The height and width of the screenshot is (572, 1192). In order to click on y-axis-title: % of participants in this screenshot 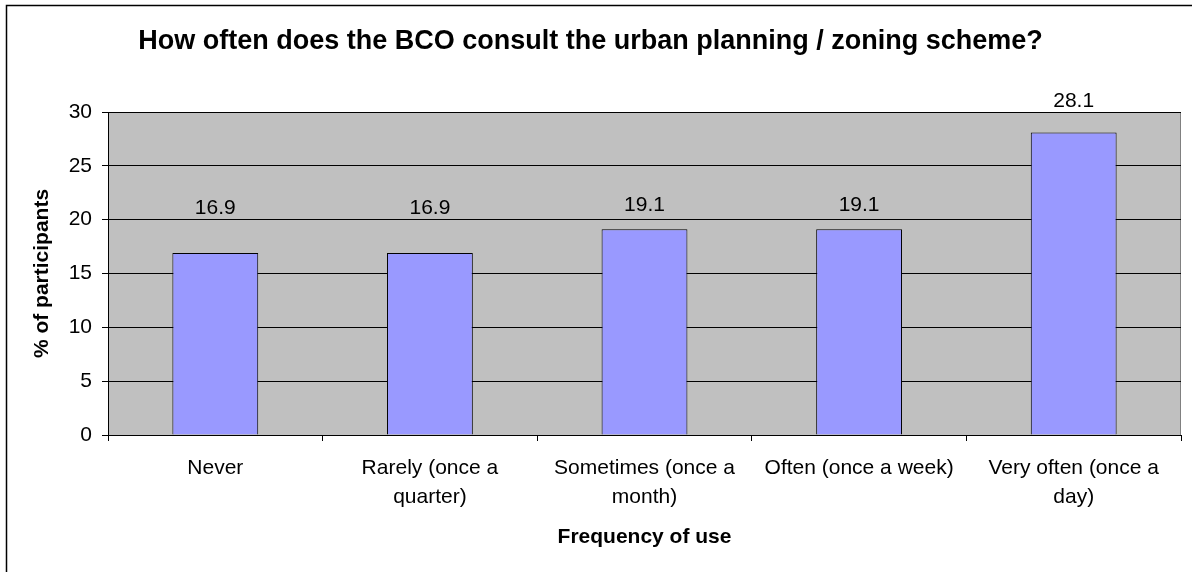, I will do `click(41, 273)`.